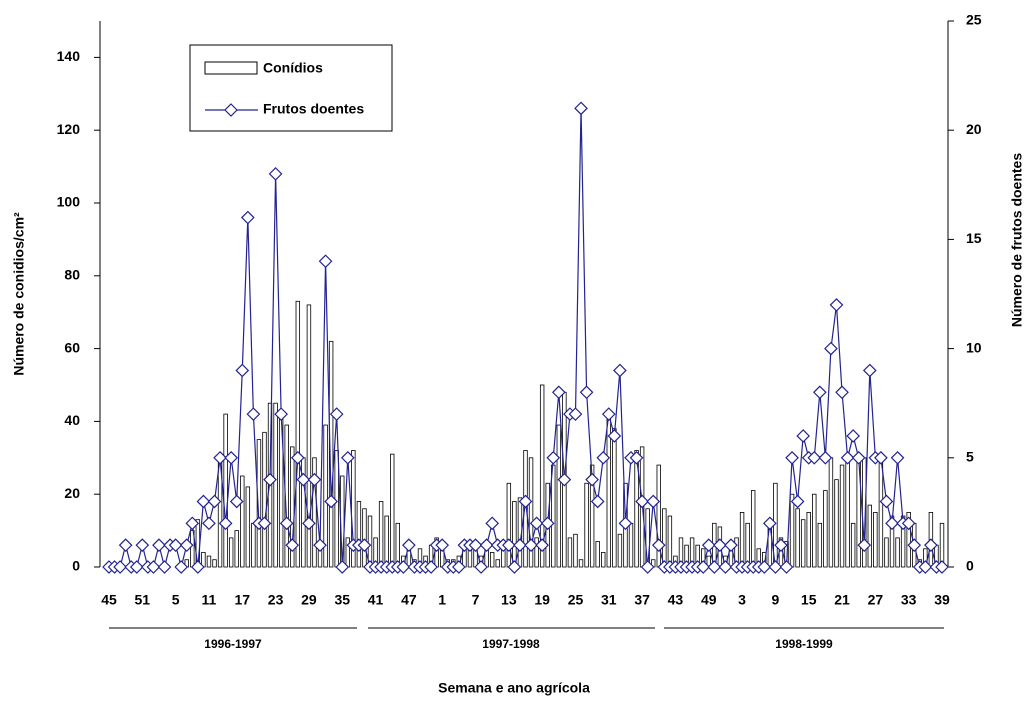 The image size is (1030, 705). I want to click on y-tick-label: 80, so click(72, 275).